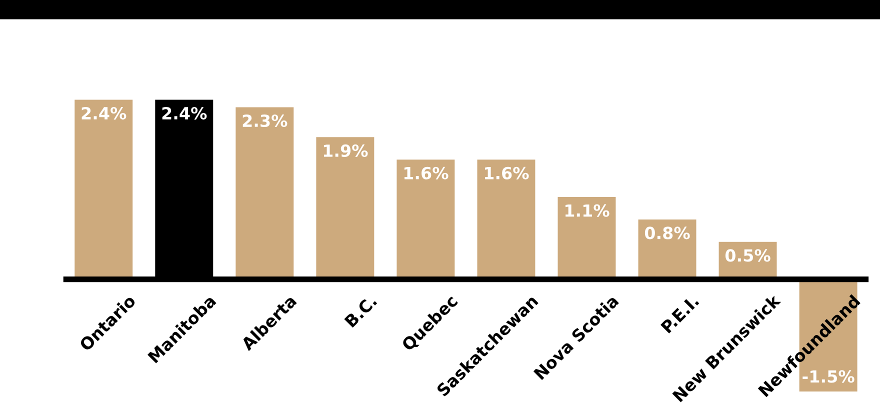  I want to click on data-label: 1.9%, so click(346, 150).